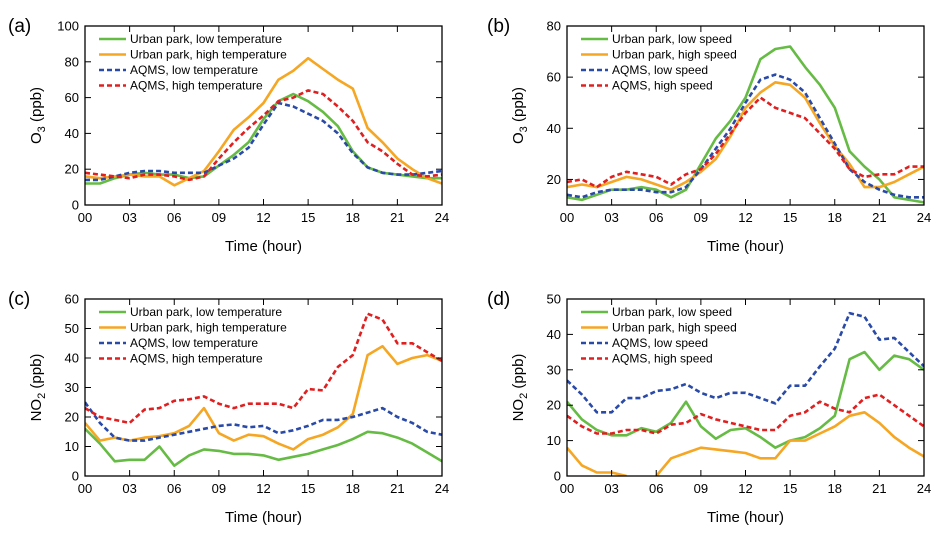 The width and height of the screenshot is (940, 538). I want to click on panel-label: (d), so click(498, 299).